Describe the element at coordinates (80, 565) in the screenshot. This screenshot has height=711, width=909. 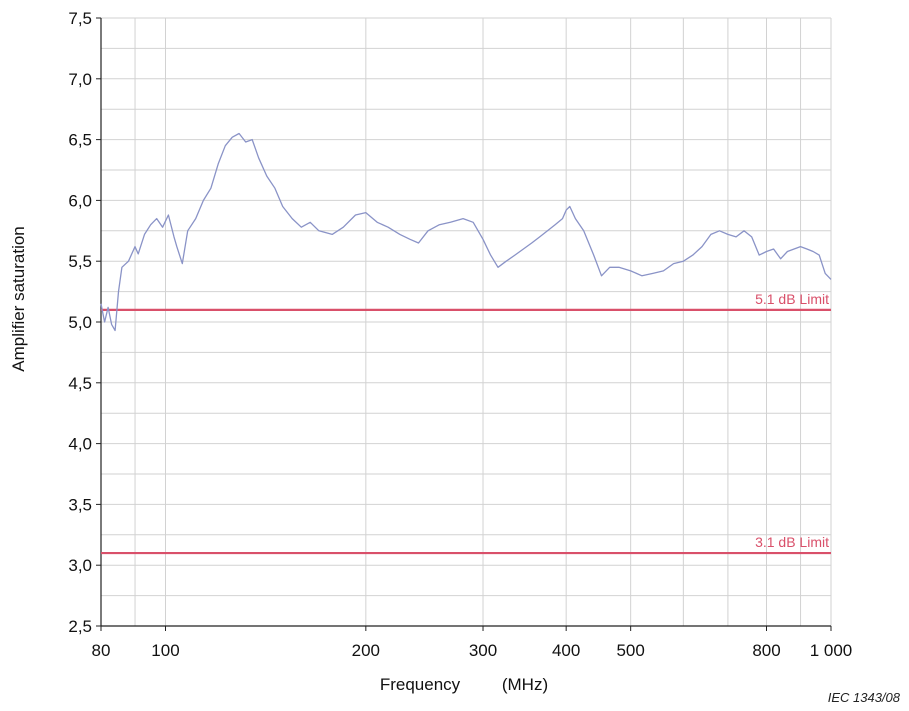
I see `y-tick-label: 3,0` at that location.